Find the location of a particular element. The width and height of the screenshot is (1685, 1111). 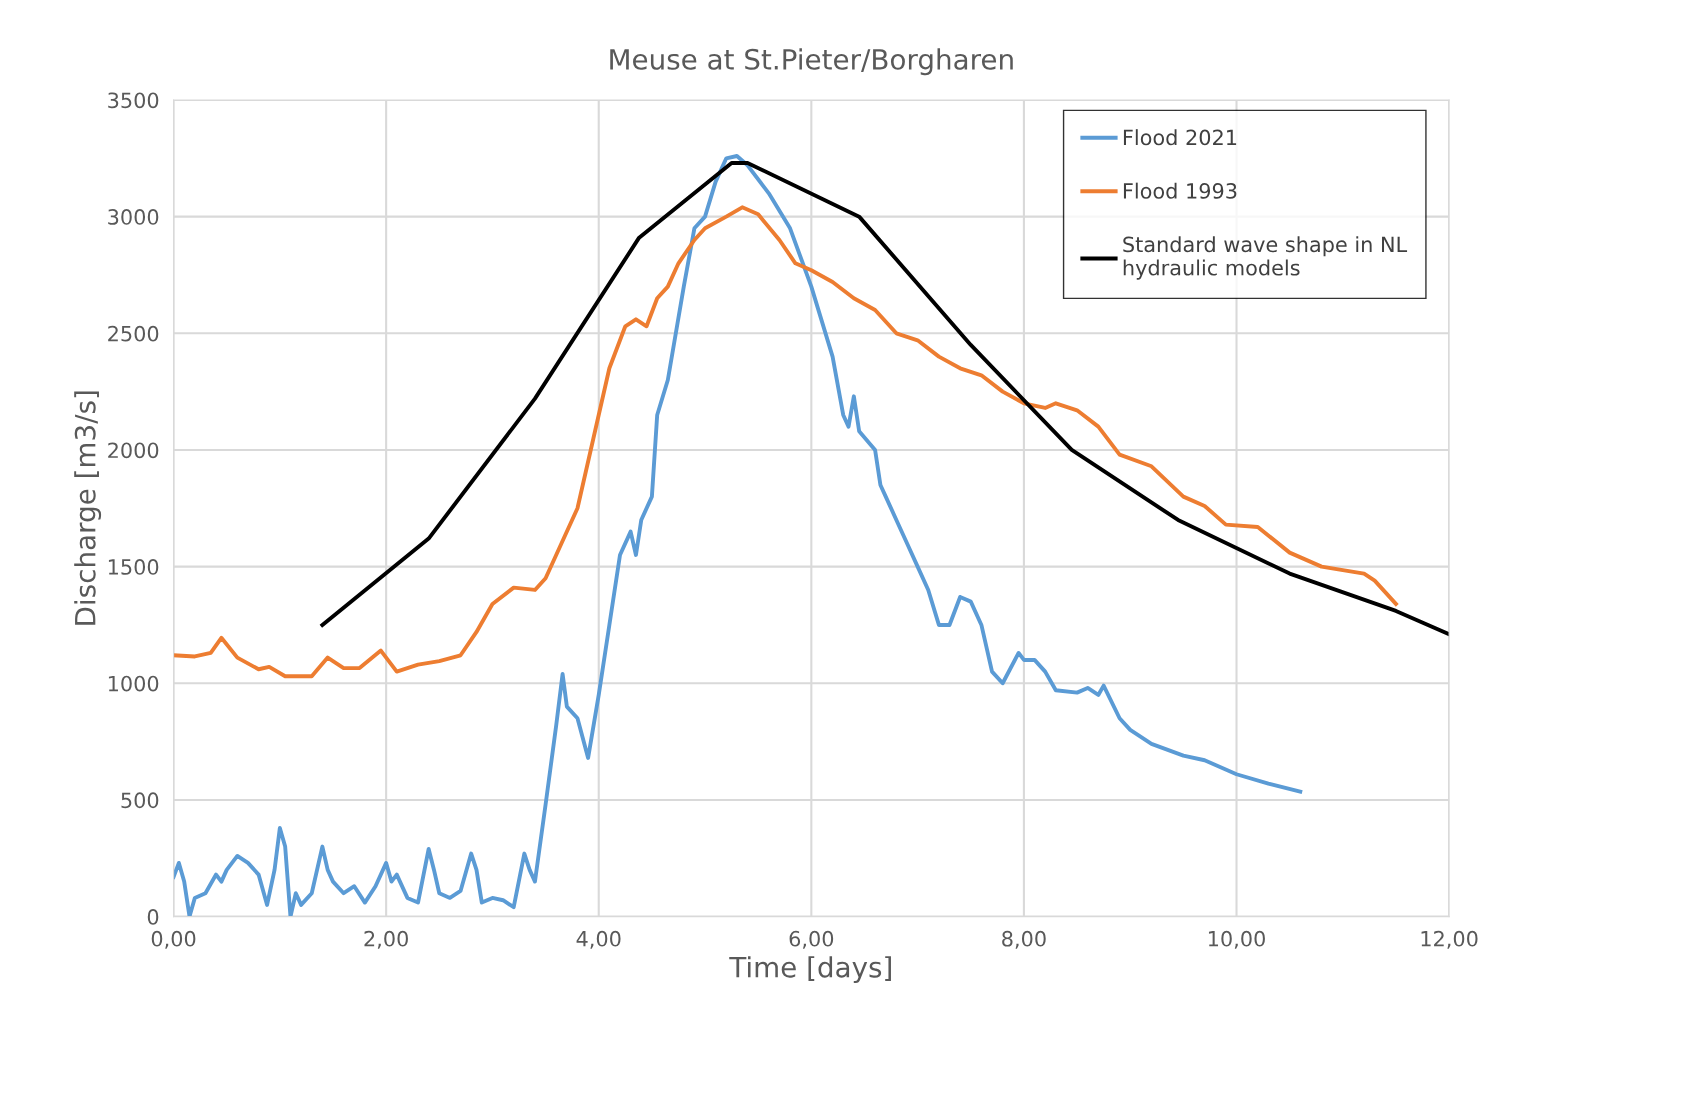

chart-title: Meuse at St.Pieter/Borgharen is located at coordinates (811, 62).